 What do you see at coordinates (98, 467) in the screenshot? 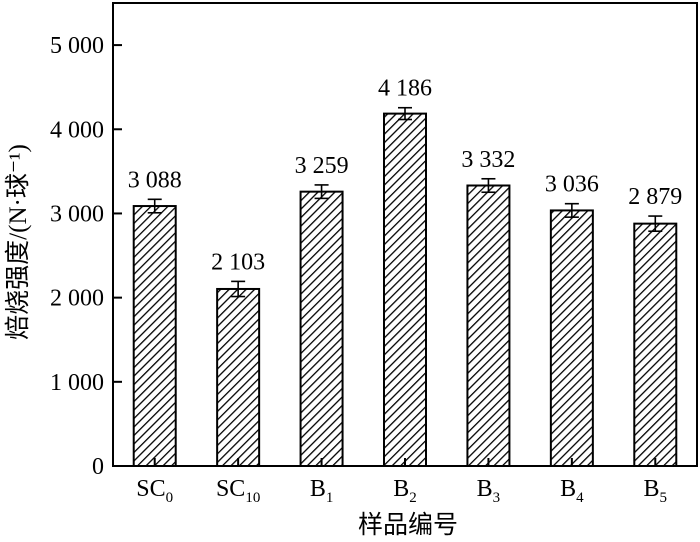
I see `y-tick-label: 0` at bounding box center [98, 467].